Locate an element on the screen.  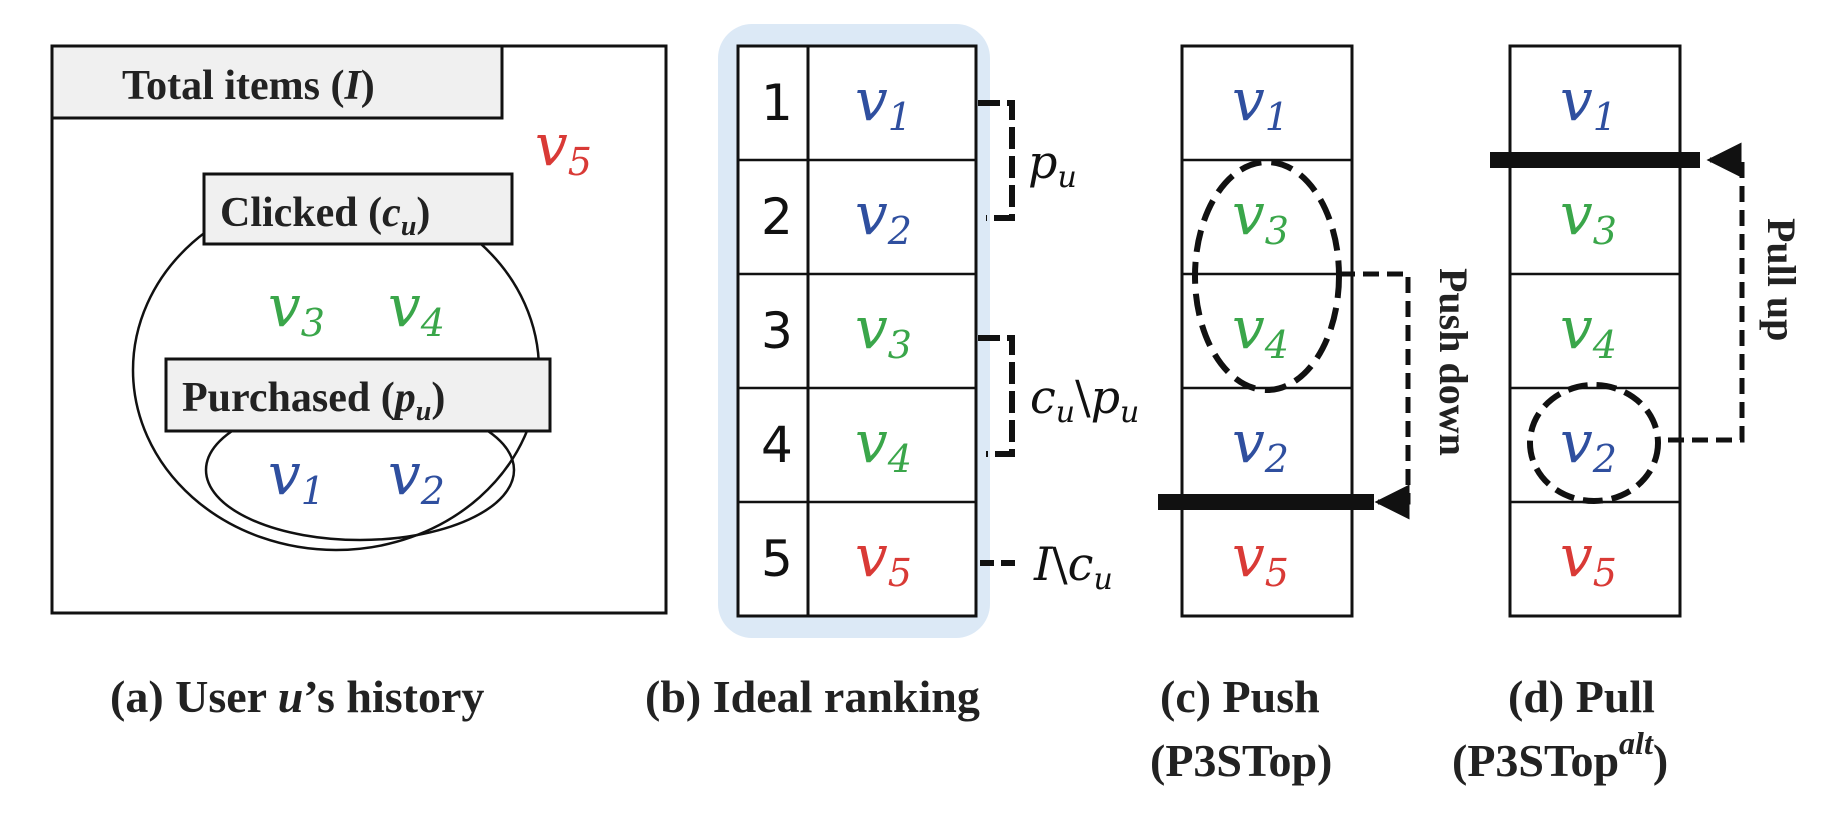
item-v5-outside: v5 is located at coordinates (563, 147).